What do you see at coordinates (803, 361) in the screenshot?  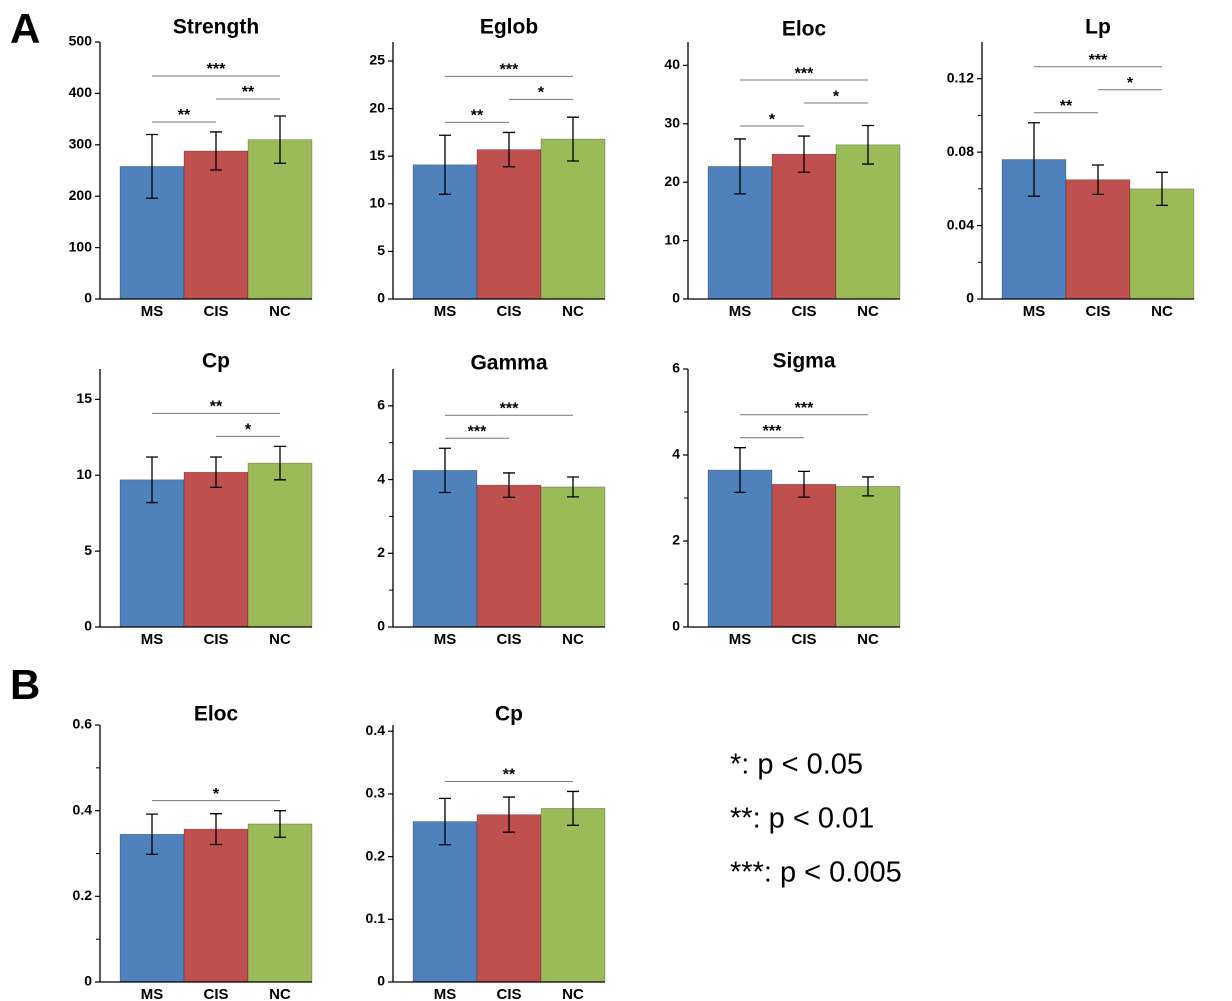 I see `chart-title: Sigma` at bounding box center [803, 361].